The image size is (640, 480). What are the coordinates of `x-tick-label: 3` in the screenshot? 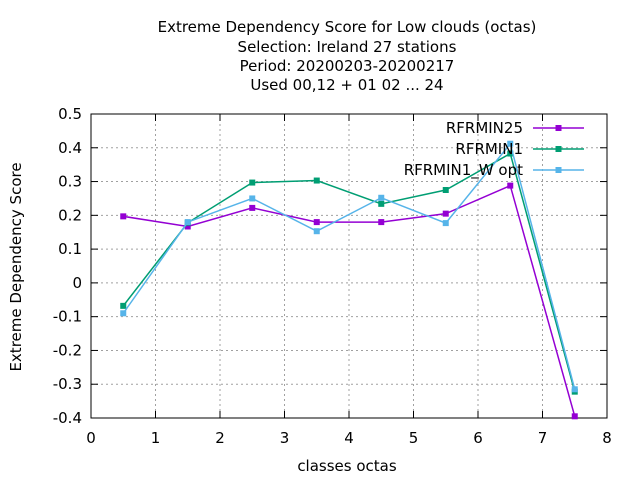 It's located at (285, 438).